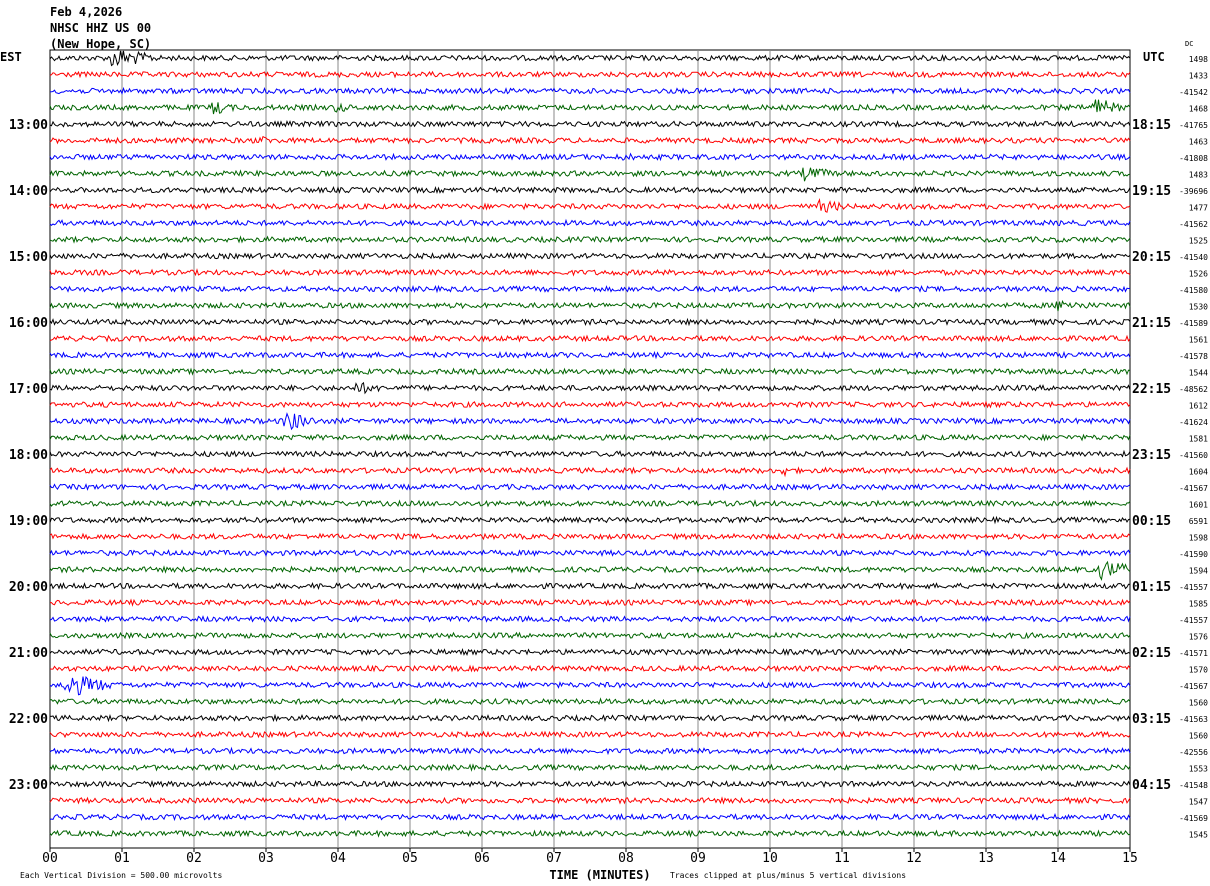  What do you see at coordinates (1198, 439) in the screenshot?
I see `dc-offset-label: 1581` at bounding box center [1198, 439].